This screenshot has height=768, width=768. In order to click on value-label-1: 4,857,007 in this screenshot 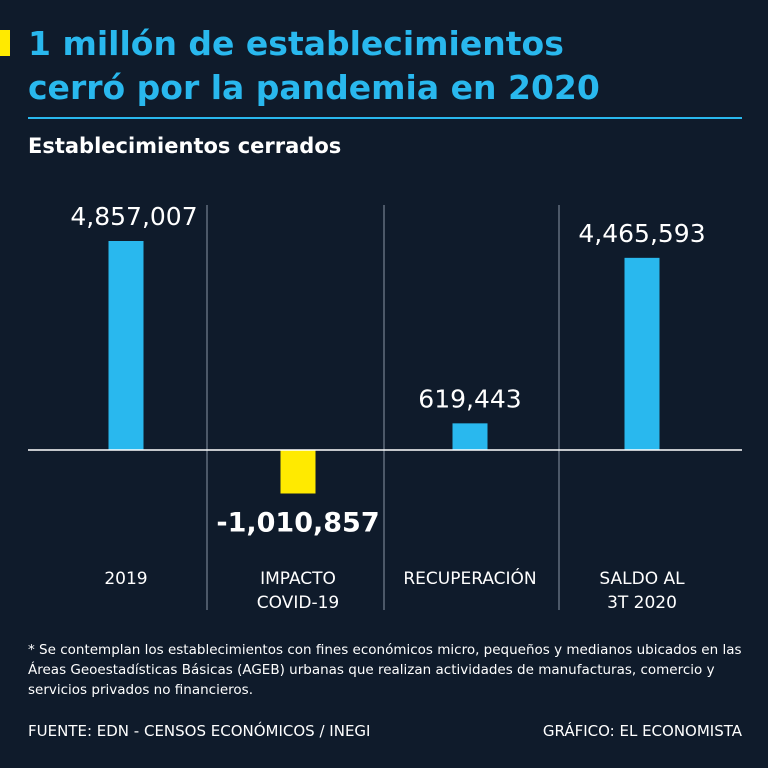, I will do `click(133, 216)`.